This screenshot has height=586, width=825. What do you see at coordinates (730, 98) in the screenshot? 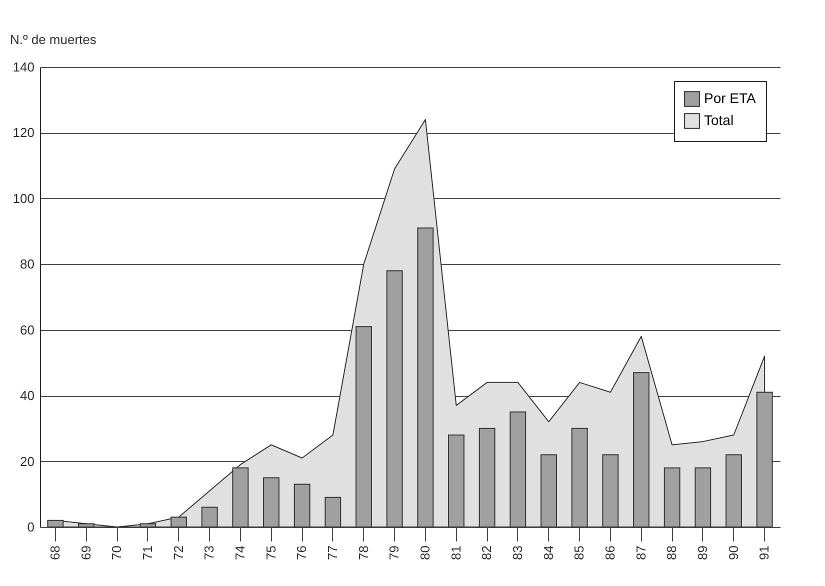
I see `legend-label: Por ETA` at bounding box center [730, 98].